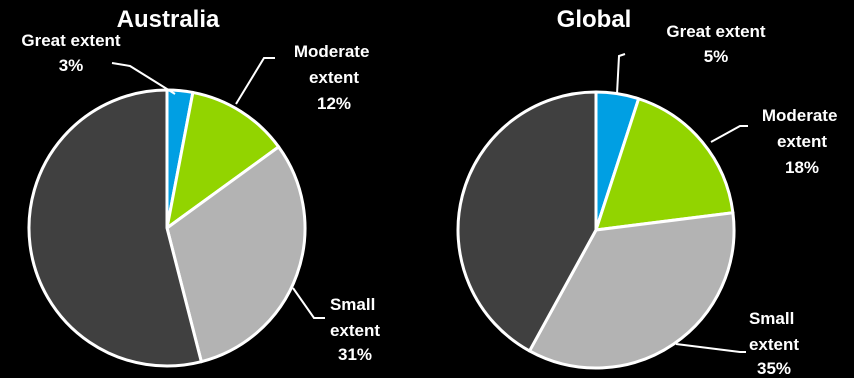 Image resolution: width=854 pixels, height=378 pixels. What do you see at coordinates (71, 40) in the screenshot?
I see `slice-label-great-extent-australia: Great extent` at bounding box center [71, 40].